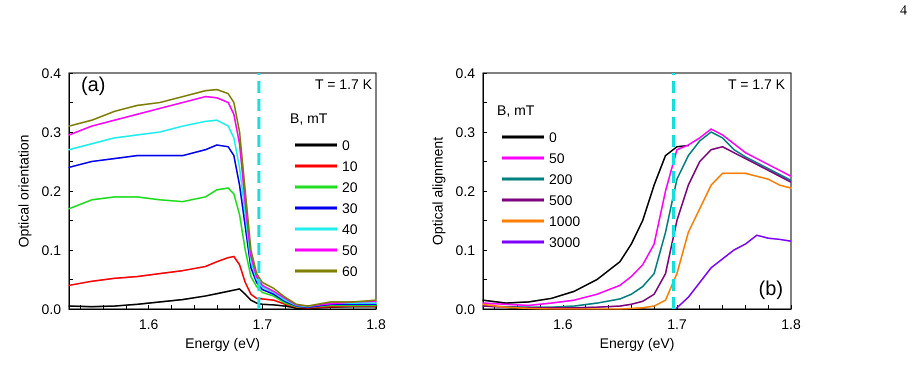 The width and height of the screenshot is (921, 379). I want to click on y-axis-title: Optical alignment, so click(438, 191).